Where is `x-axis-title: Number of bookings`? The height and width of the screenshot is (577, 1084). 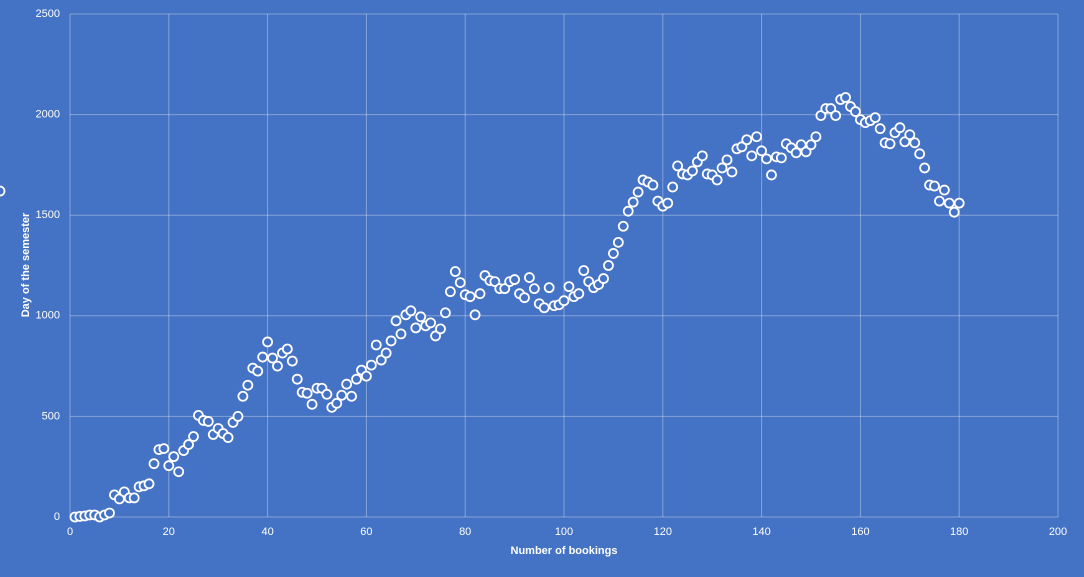 x-axis-title: Number of bookings is located at coordinates (564, 551).